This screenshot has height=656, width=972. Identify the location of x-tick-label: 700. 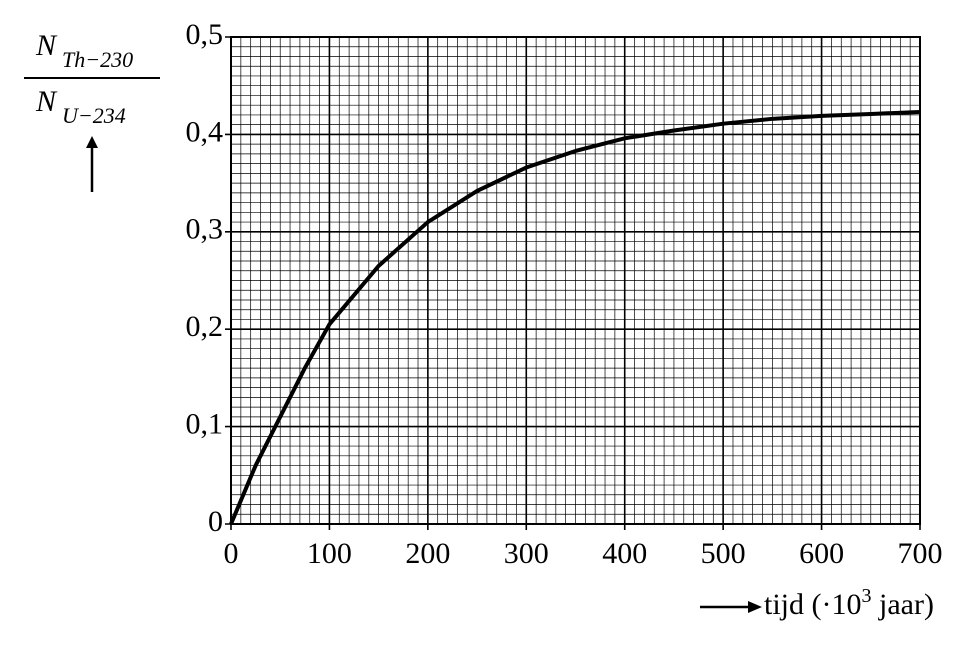
(920, 553).